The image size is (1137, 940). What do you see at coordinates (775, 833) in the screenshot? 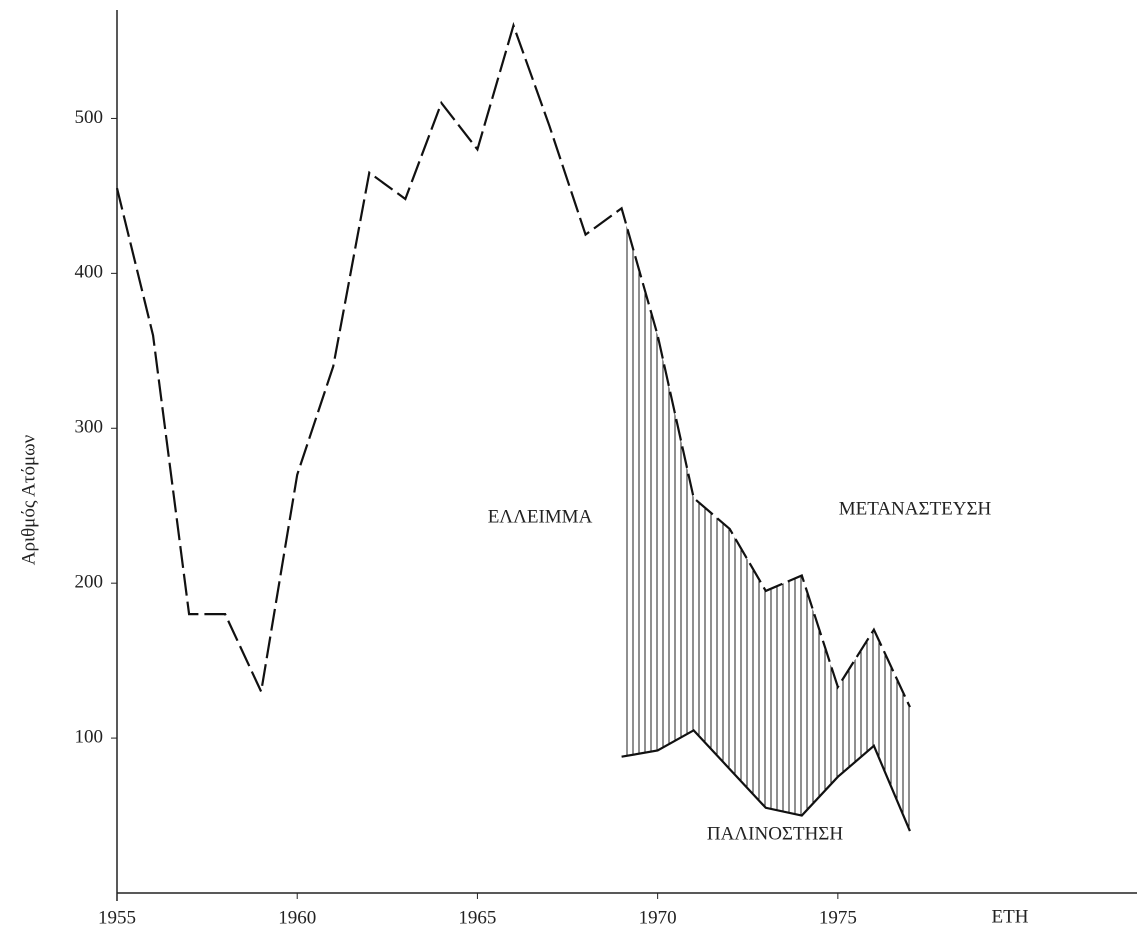
I see `series-label: ΠΑΛΙΝΟΣΤΗΣΗ` at bounding box center [775, 833].